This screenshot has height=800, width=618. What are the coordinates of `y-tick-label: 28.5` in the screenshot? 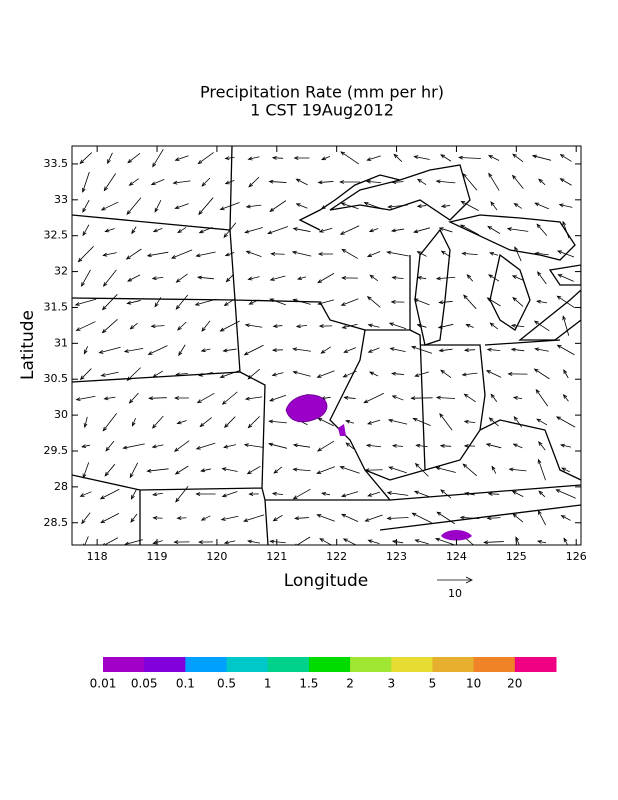 It's located at (56, 522).